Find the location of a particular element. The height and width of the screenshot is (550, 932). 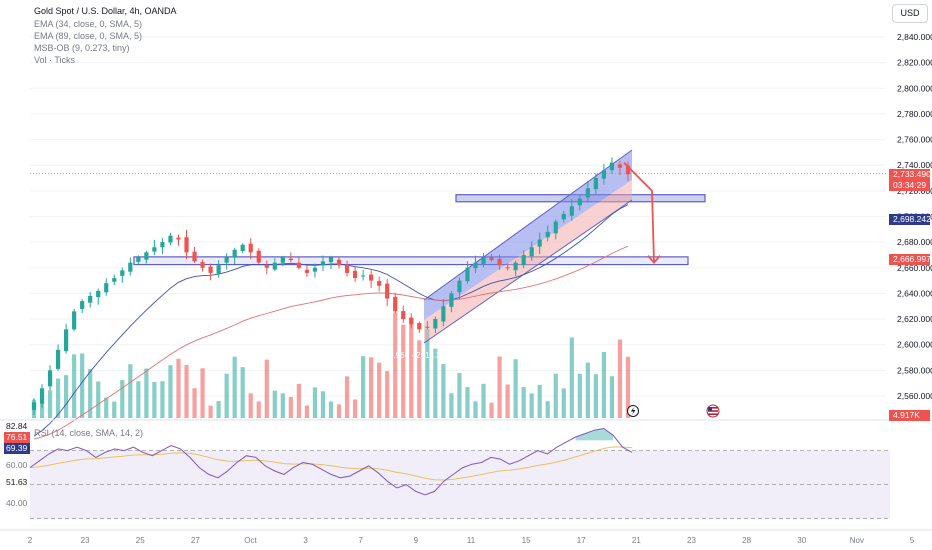

legend-ema-89: EMA (89, close, 0, SMA, 5) is located at coordinates (88, 36).